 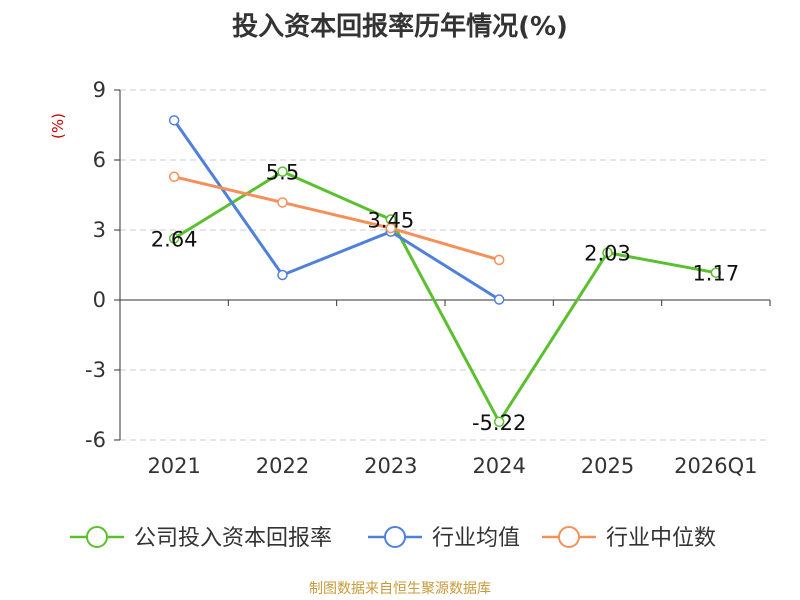 What do you see at coordinates (173, 466) in the screenshot?
I see `x-tick-label: 2021` at bounding box center [173, 466].